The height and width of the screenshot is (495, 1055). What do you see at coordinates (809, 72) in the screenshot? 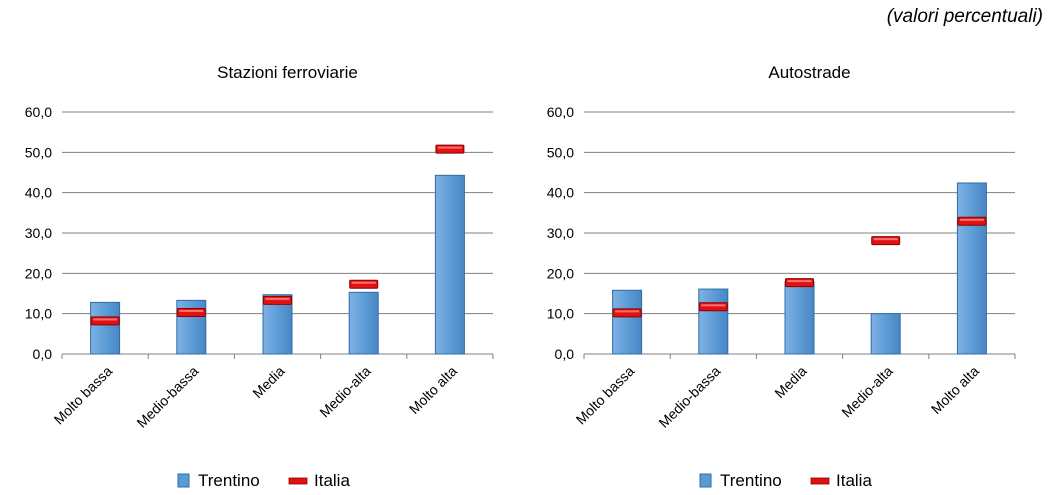
I see `chart-title: Autostrade` at bounding box center [809, 72].